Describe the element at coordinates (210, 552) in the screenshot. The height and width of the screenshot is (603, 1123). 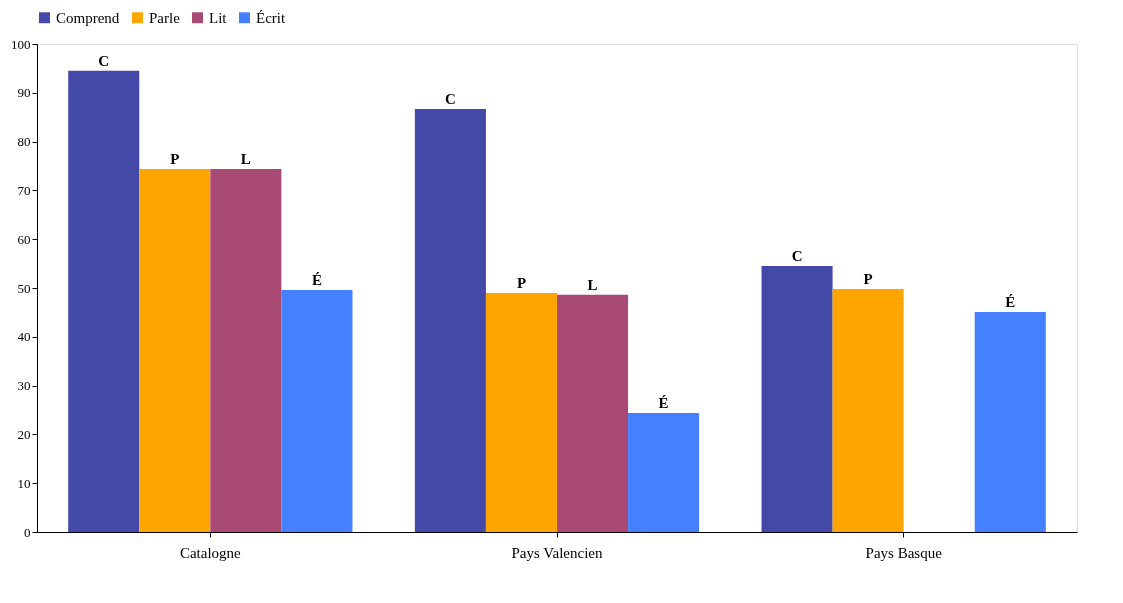
I see `x-tick-label: Catalogne` at that location.